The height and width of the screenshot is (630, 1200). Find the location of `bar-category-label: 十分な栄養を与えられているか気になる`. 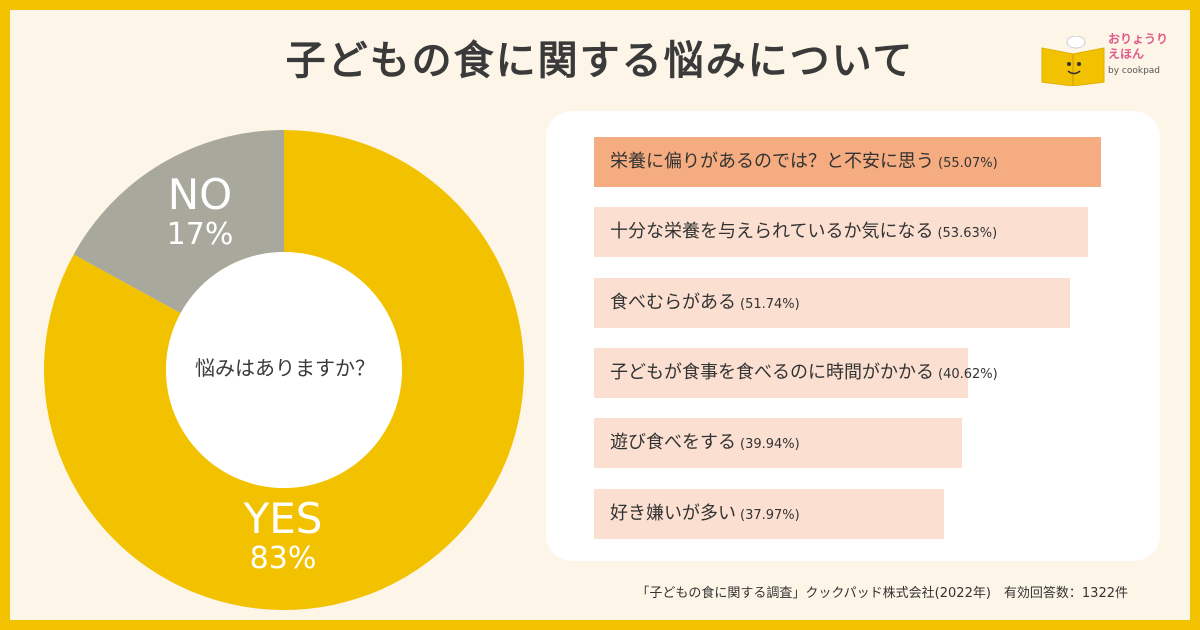

bar-category-label: 十分な栄養を与えられているか気になる is located at coordinates (772, 231).